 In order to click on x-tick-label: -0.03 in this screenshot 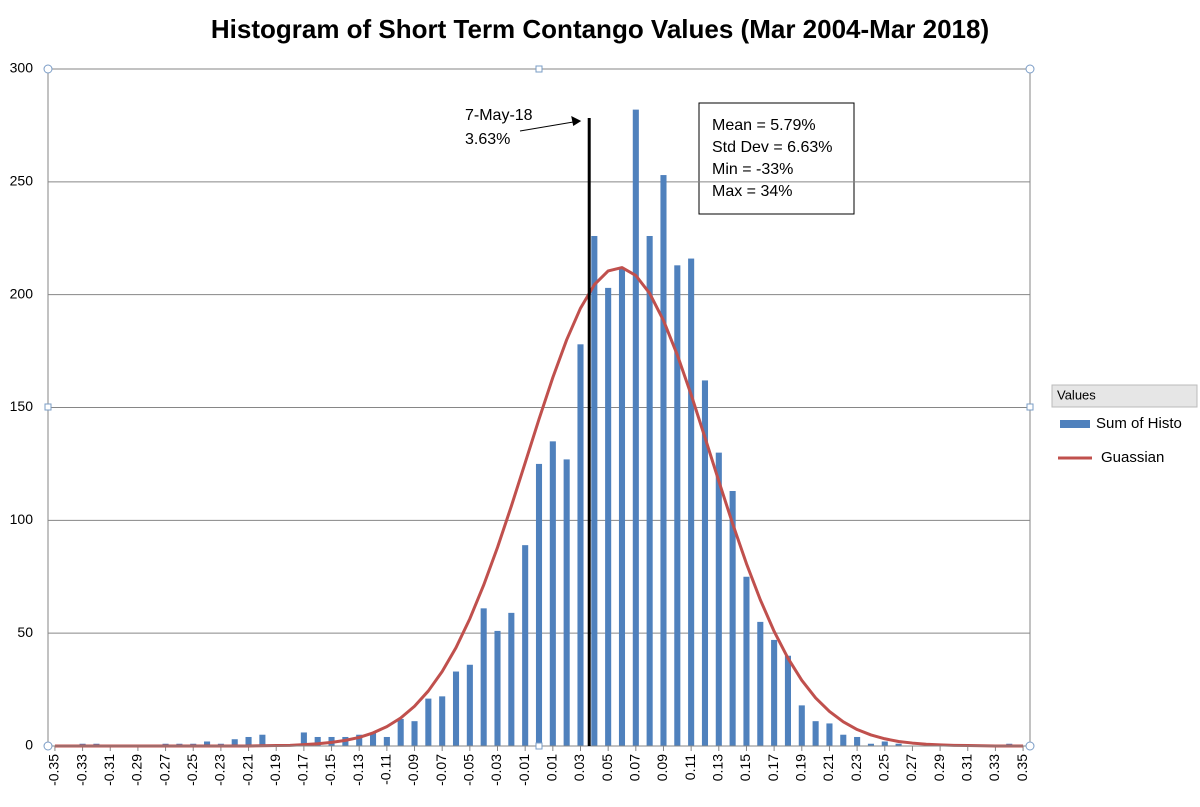, I will do `click(496, 770)`.